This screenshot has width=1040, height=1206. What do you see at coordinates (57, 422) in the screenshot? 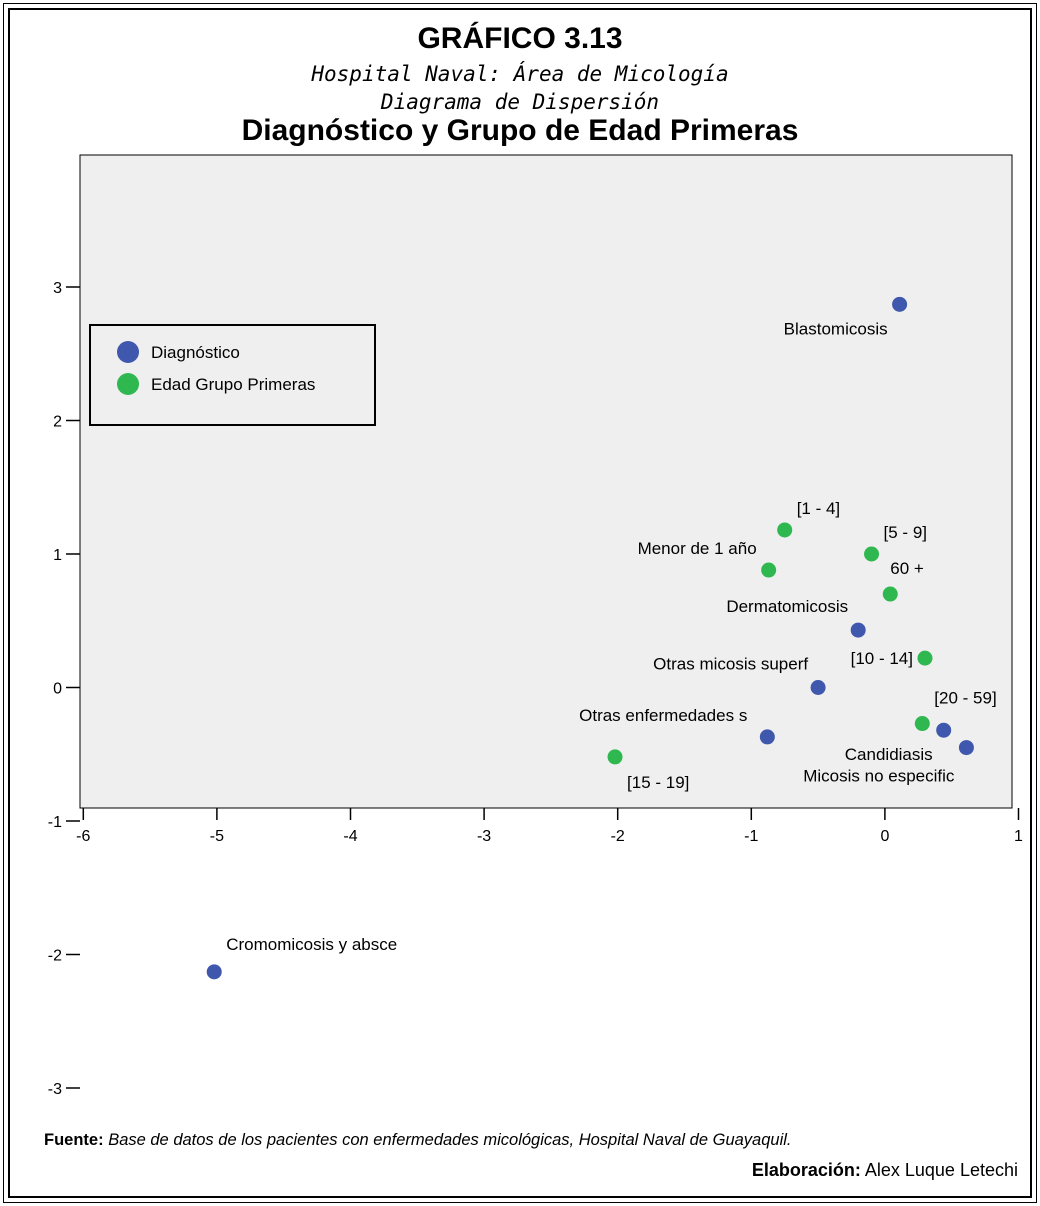
I see `y-tick-label: 2` at bounding box center [57, 422].